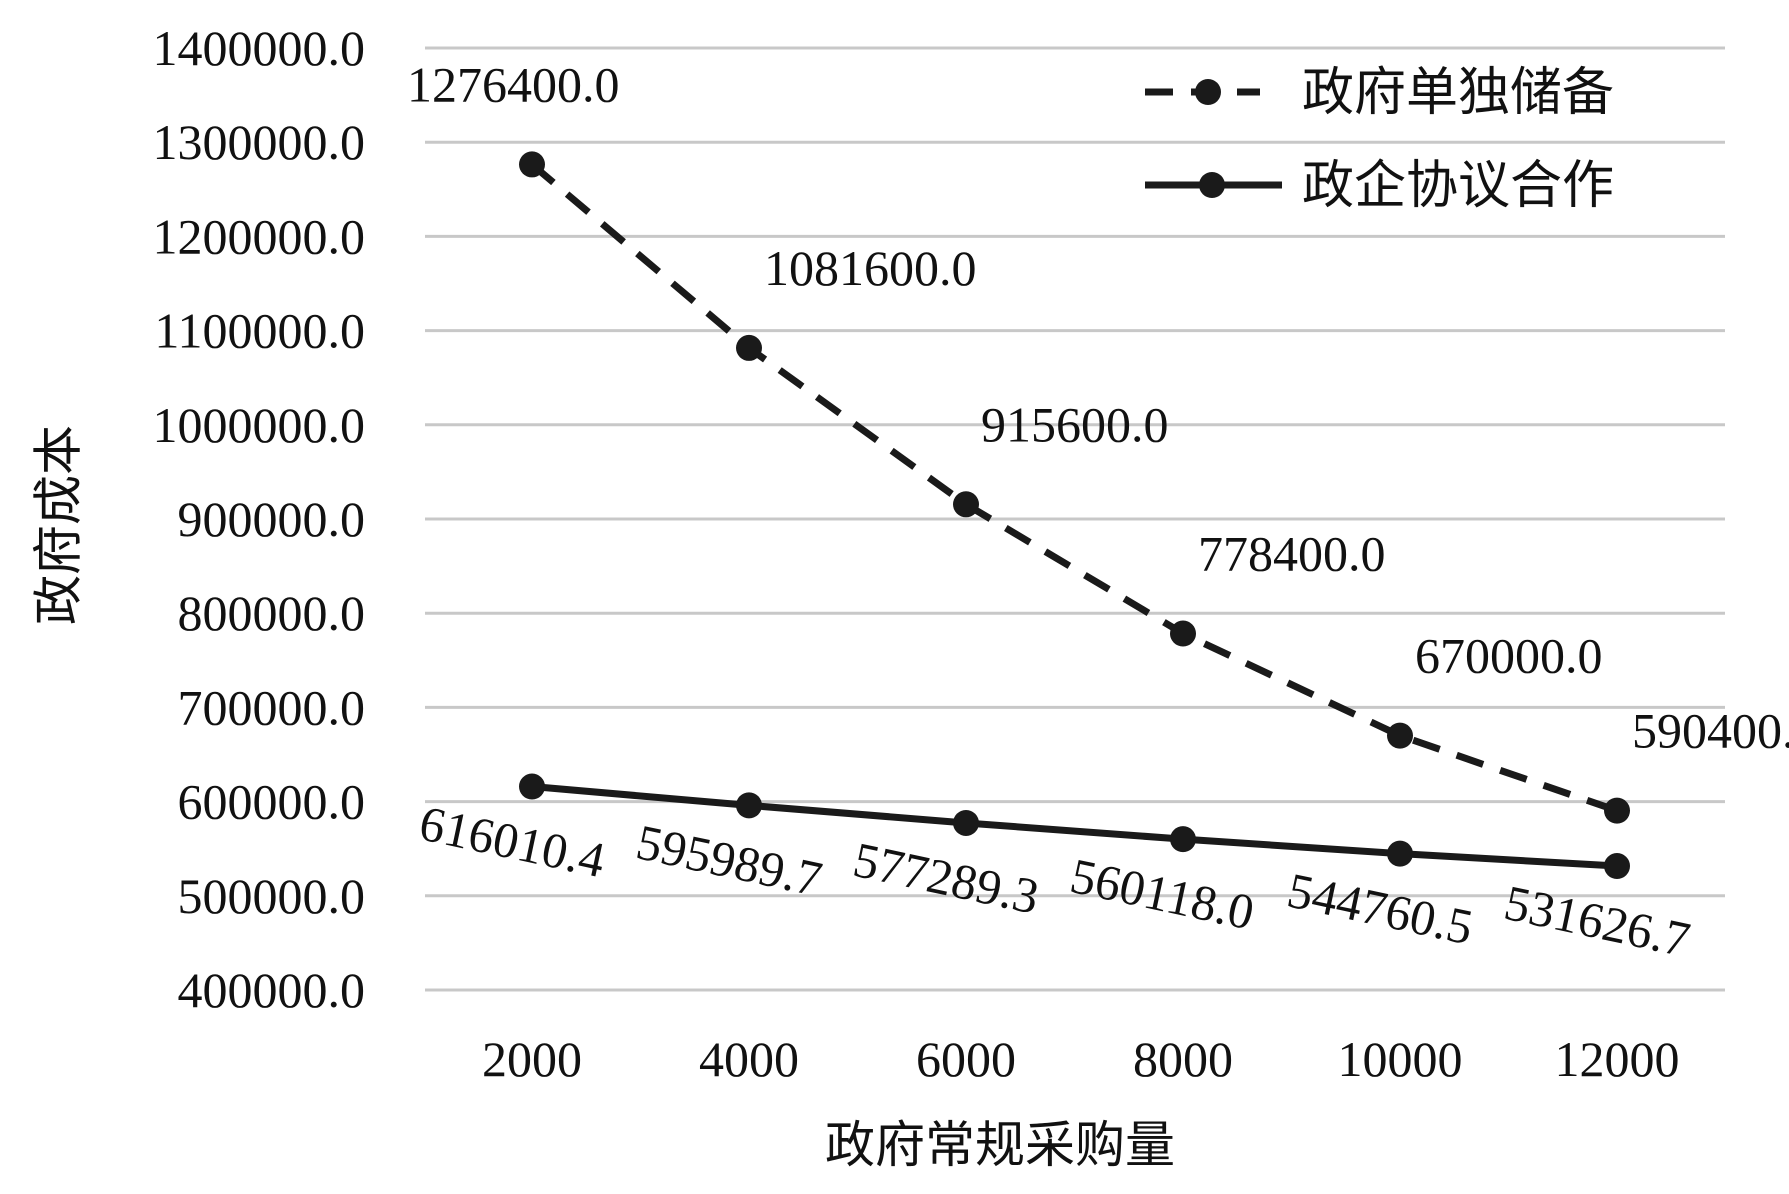  What do you see at coordinates (749, 1059) in the screenshot?
I see `x-tick-label: 4000` at bounding box center [749, 1059].